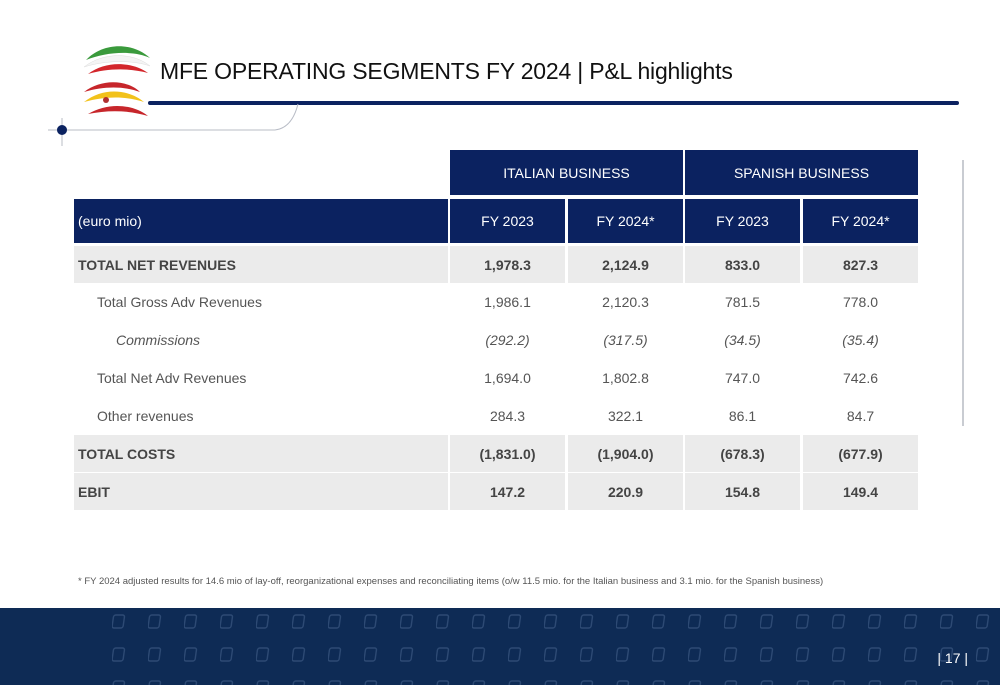 This screenshot has height=685, width=1000. What do you see at coordinates (860, 221) in the screenshot?
I see `col-header-es-fy2024: FY 2024*` at bounding box center [860, 221].